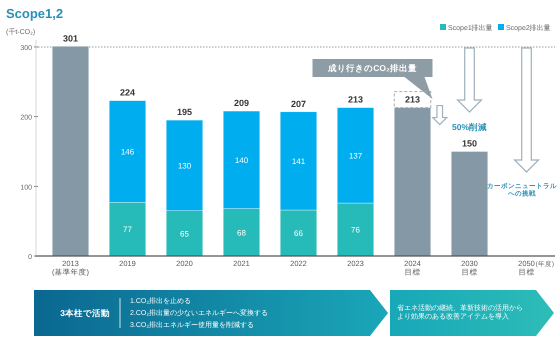 This screenshot has height=342, width=560. I want to click on data-label: 68, so click(241, 233).